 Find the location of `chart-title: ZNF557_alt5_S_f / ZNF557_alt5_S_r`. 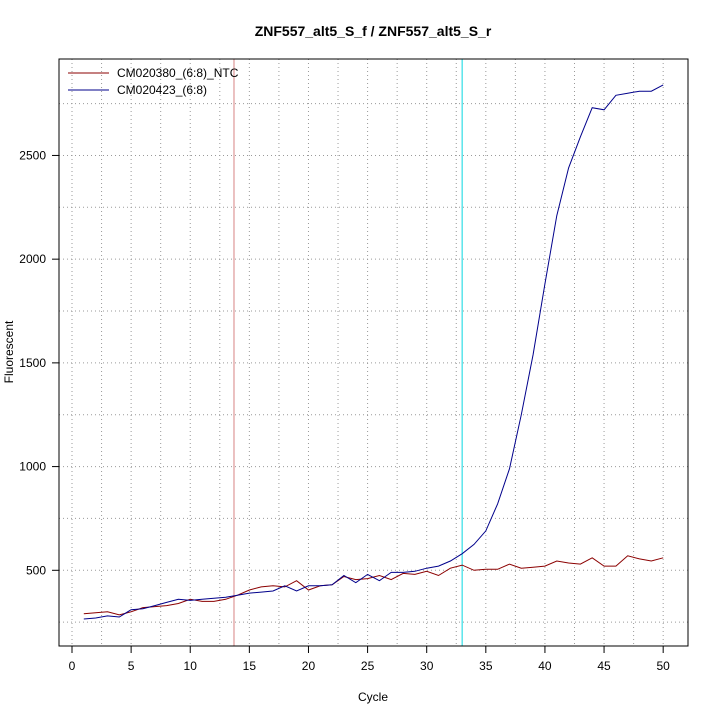

chart-title: ZNF557_alt5_S_f / ZNF557_alt5_S_r is located at coordinates (373, 31).